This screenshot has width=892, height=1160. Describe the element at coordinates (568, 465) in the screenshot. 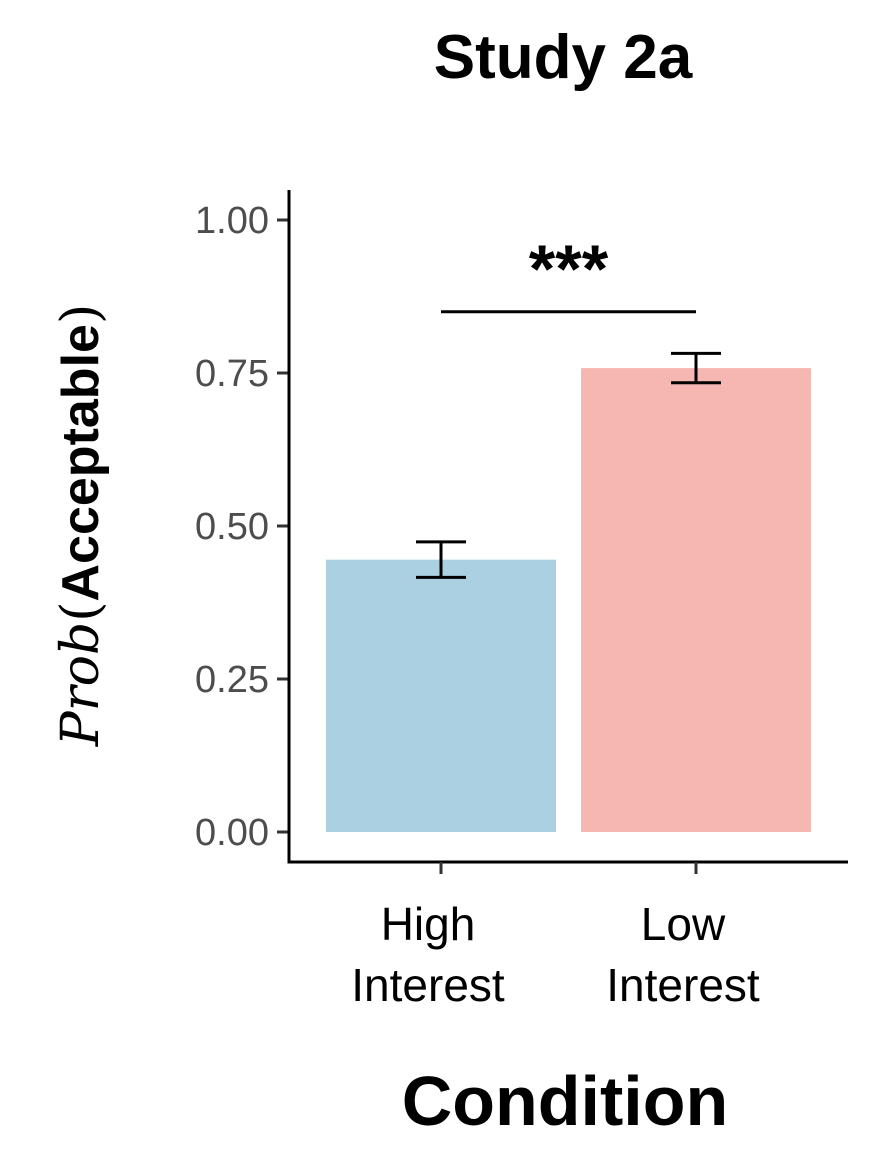

I see `error-bars` at that location.